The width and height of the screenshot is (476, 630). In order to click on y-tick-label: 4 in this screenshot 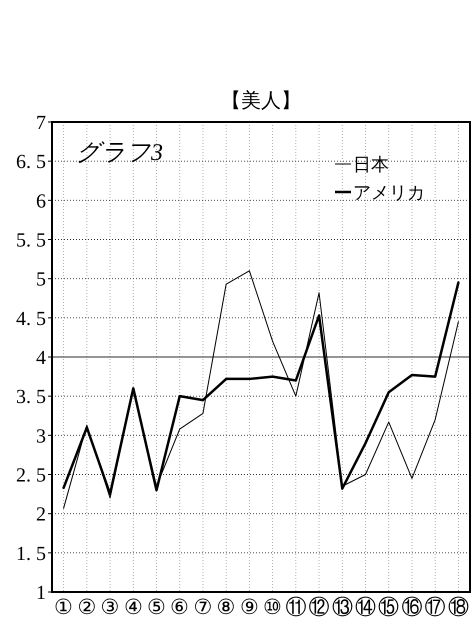, I will do `click(41, 358)`.